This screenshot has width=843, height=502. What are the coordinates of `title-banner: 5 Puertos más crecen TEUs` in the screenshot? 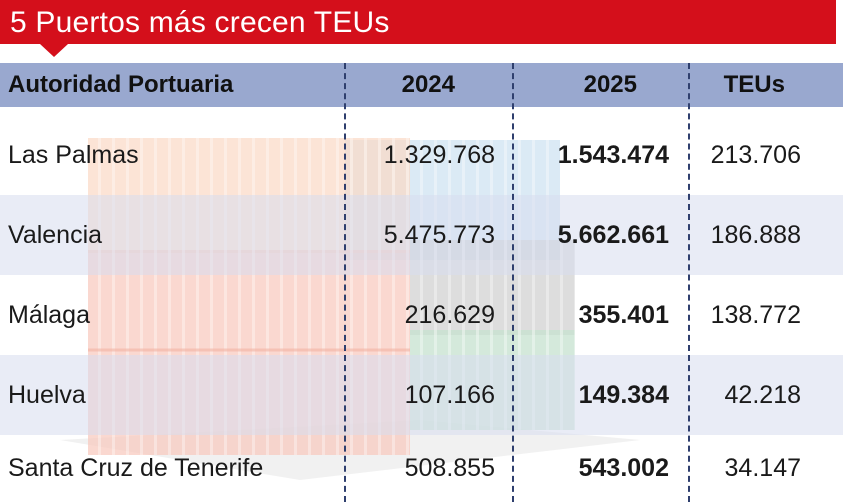 It's located at (418, 22).